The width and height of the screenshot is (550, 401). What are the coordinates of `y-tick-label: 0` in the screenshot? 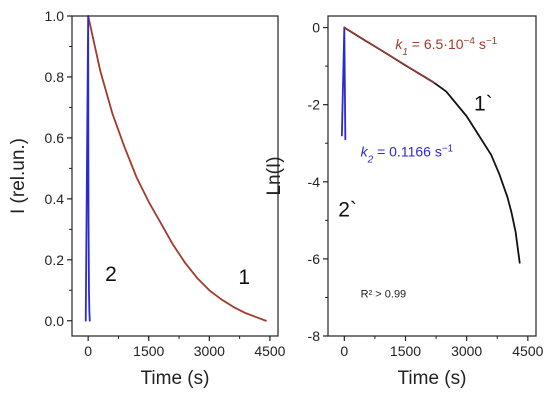 It's located at (316, 28).